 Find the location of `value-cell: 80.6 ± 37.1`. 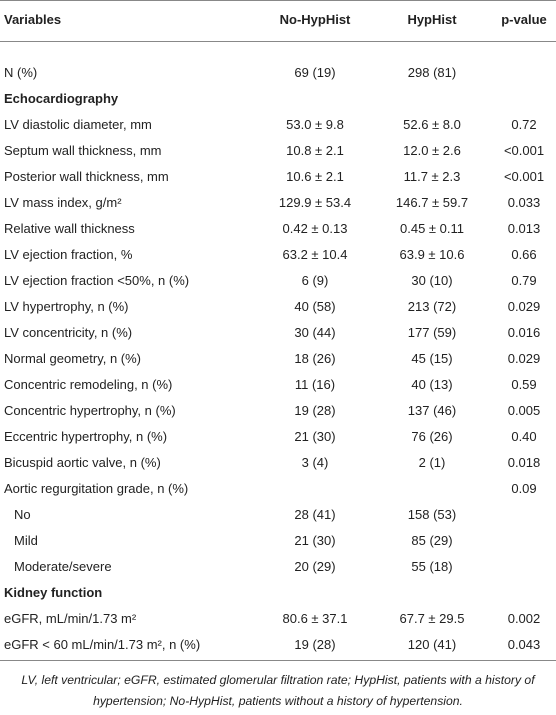

value-cell: 80.6 ± 37.1 is located at coordinates (315, 618).